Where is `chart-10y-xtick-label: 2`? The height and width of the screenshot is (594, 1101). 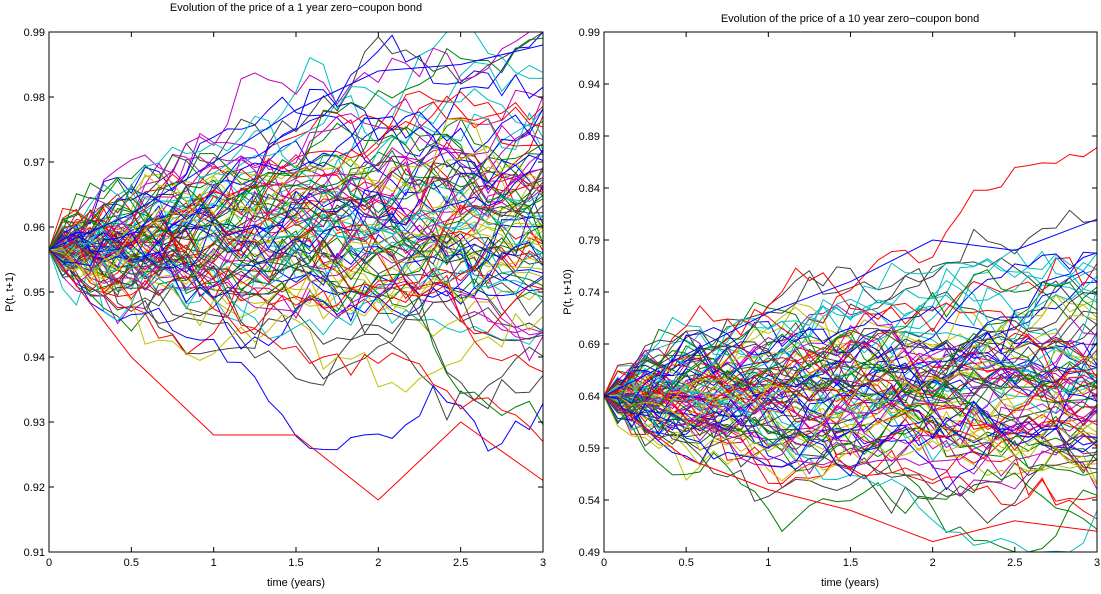
chart-10y-xtick-label: 2 is located at coordinates (933, 563).